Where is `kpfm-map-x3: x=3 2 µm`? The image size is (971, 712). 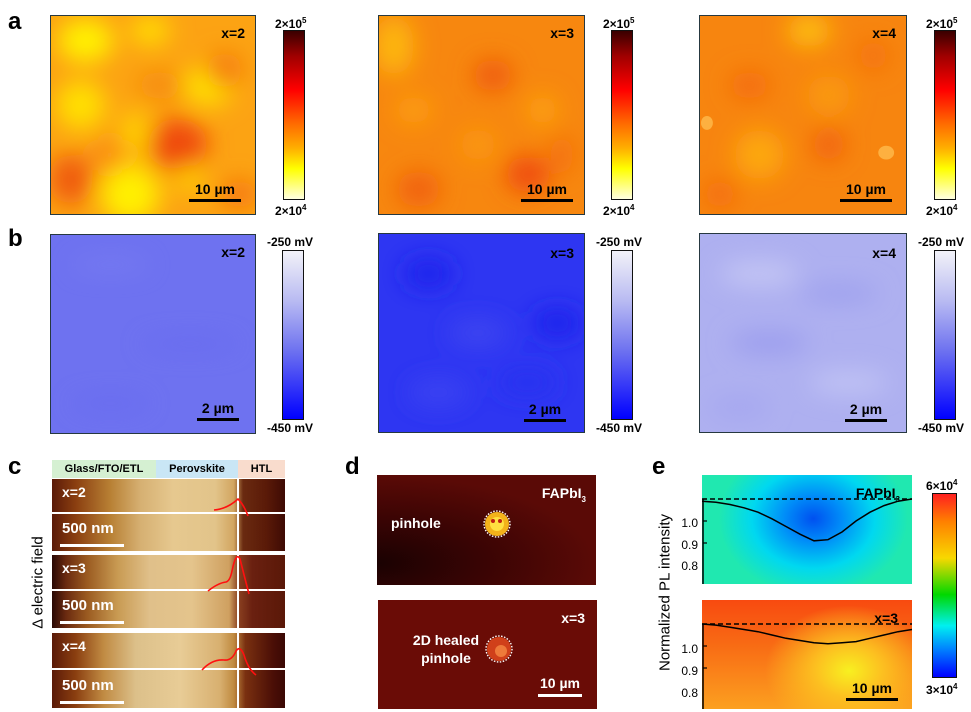
kpfm-map-x3: x=3 2 µm is located at coordinates (481, 333).